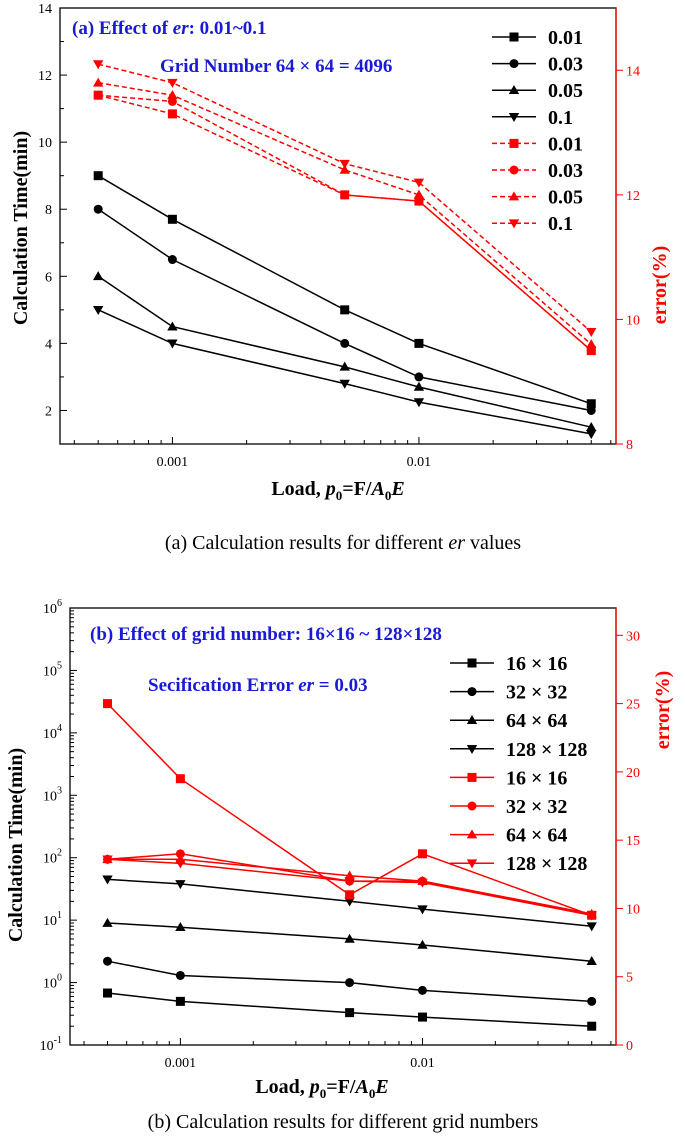  What do you see at coordinates (321, 1088) in the screenshot?
I see `x-axis-label-b: Load, p0=F/A0E` at bounding box center [321, 1088].